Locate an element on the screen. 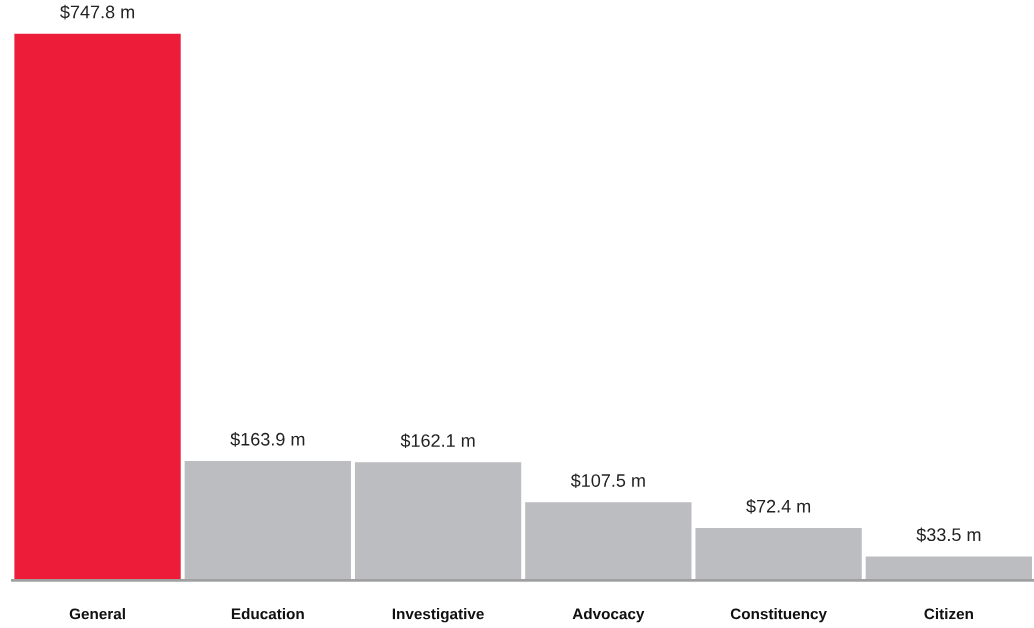 This screenshot has height=628, width=1034. data-label: $107.5 m is located at coordinates (607, 480).